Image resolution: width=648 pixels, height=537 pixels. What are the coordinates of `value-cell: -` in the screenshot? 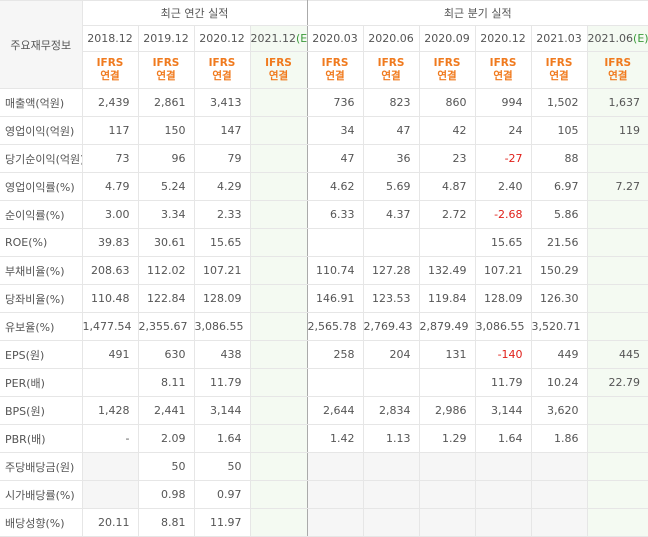 It's located at (110, 438).